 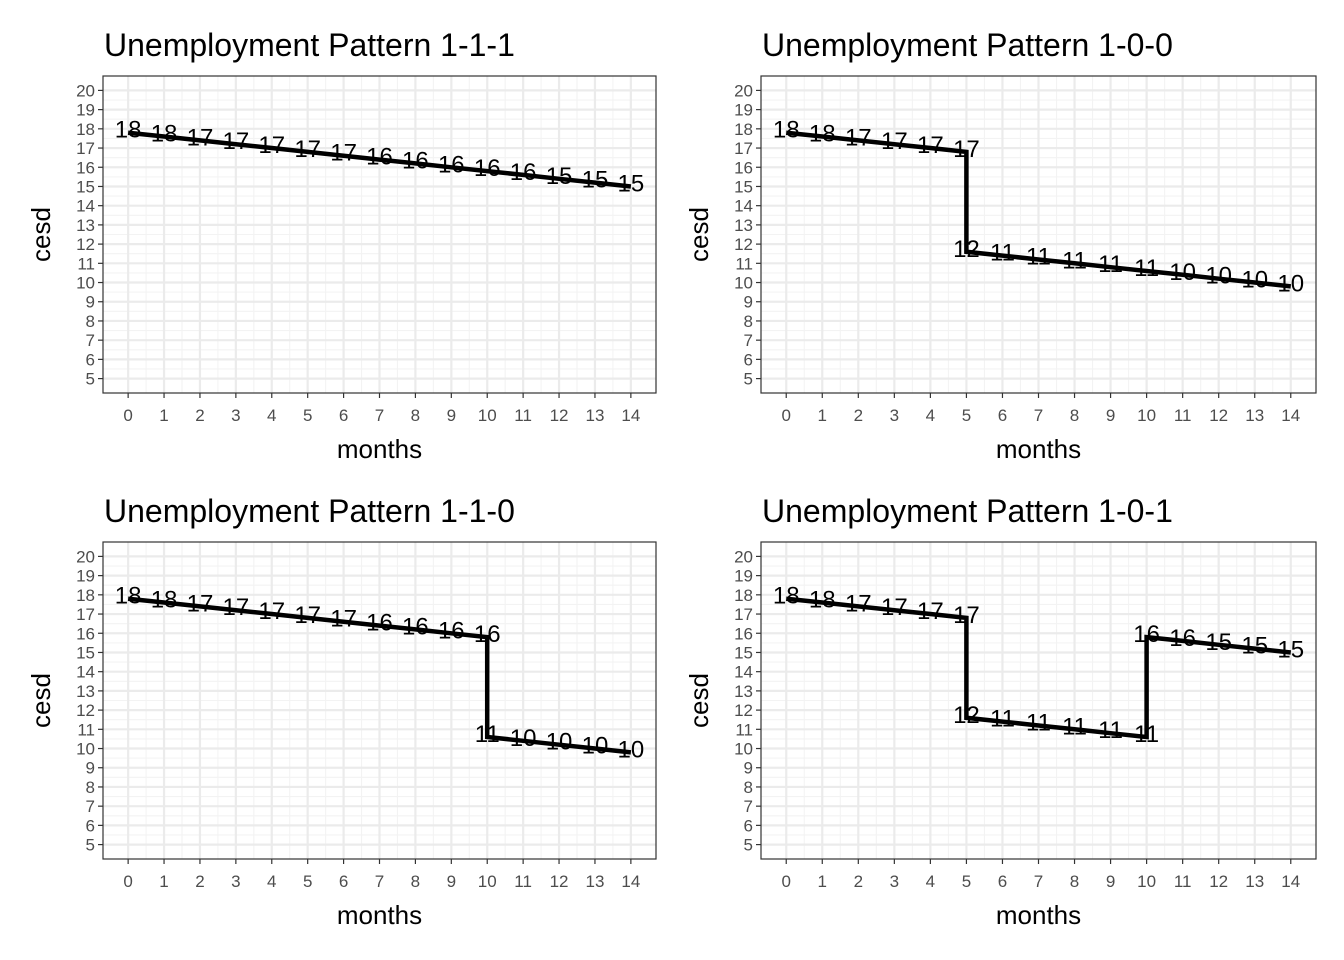 I want to click on y-tick-label: 5, so click(x=748, y=845).